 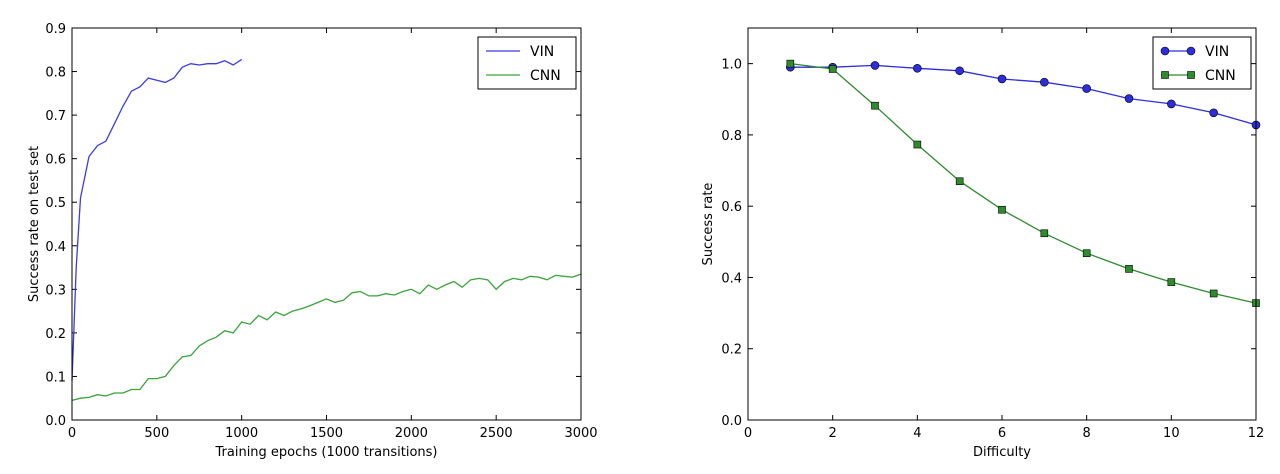 I want to click on x-axis-label: Difficulty, so click(x=1002, y=452).